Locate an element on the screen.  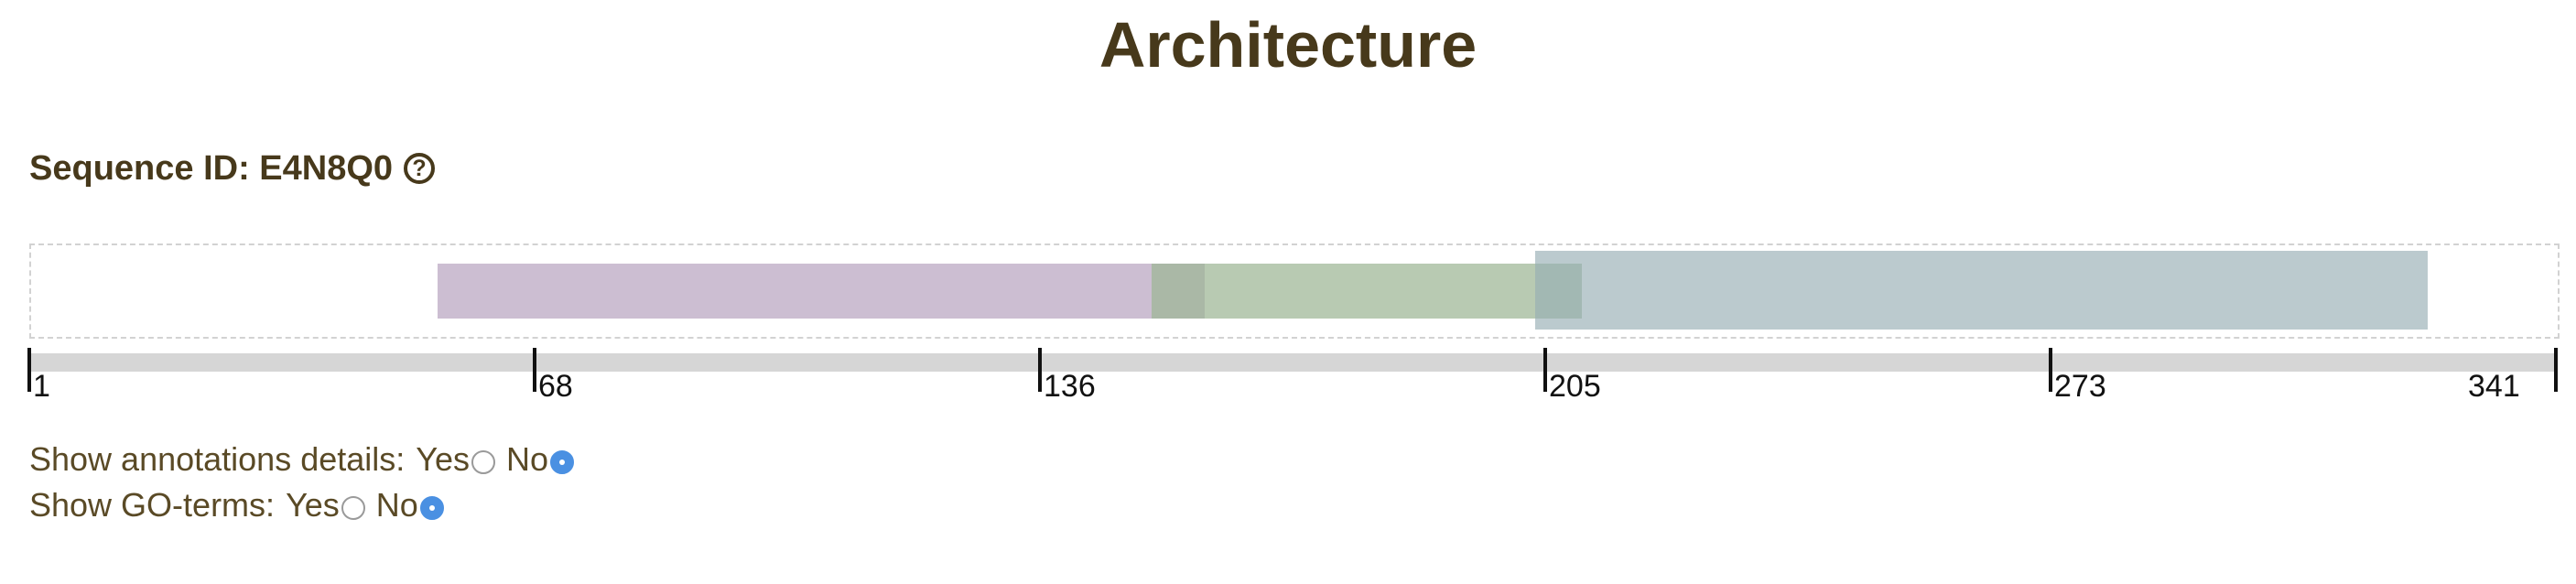
annotations-option-row: Show annotations details: Yes No is located at coordinates (302, 459).